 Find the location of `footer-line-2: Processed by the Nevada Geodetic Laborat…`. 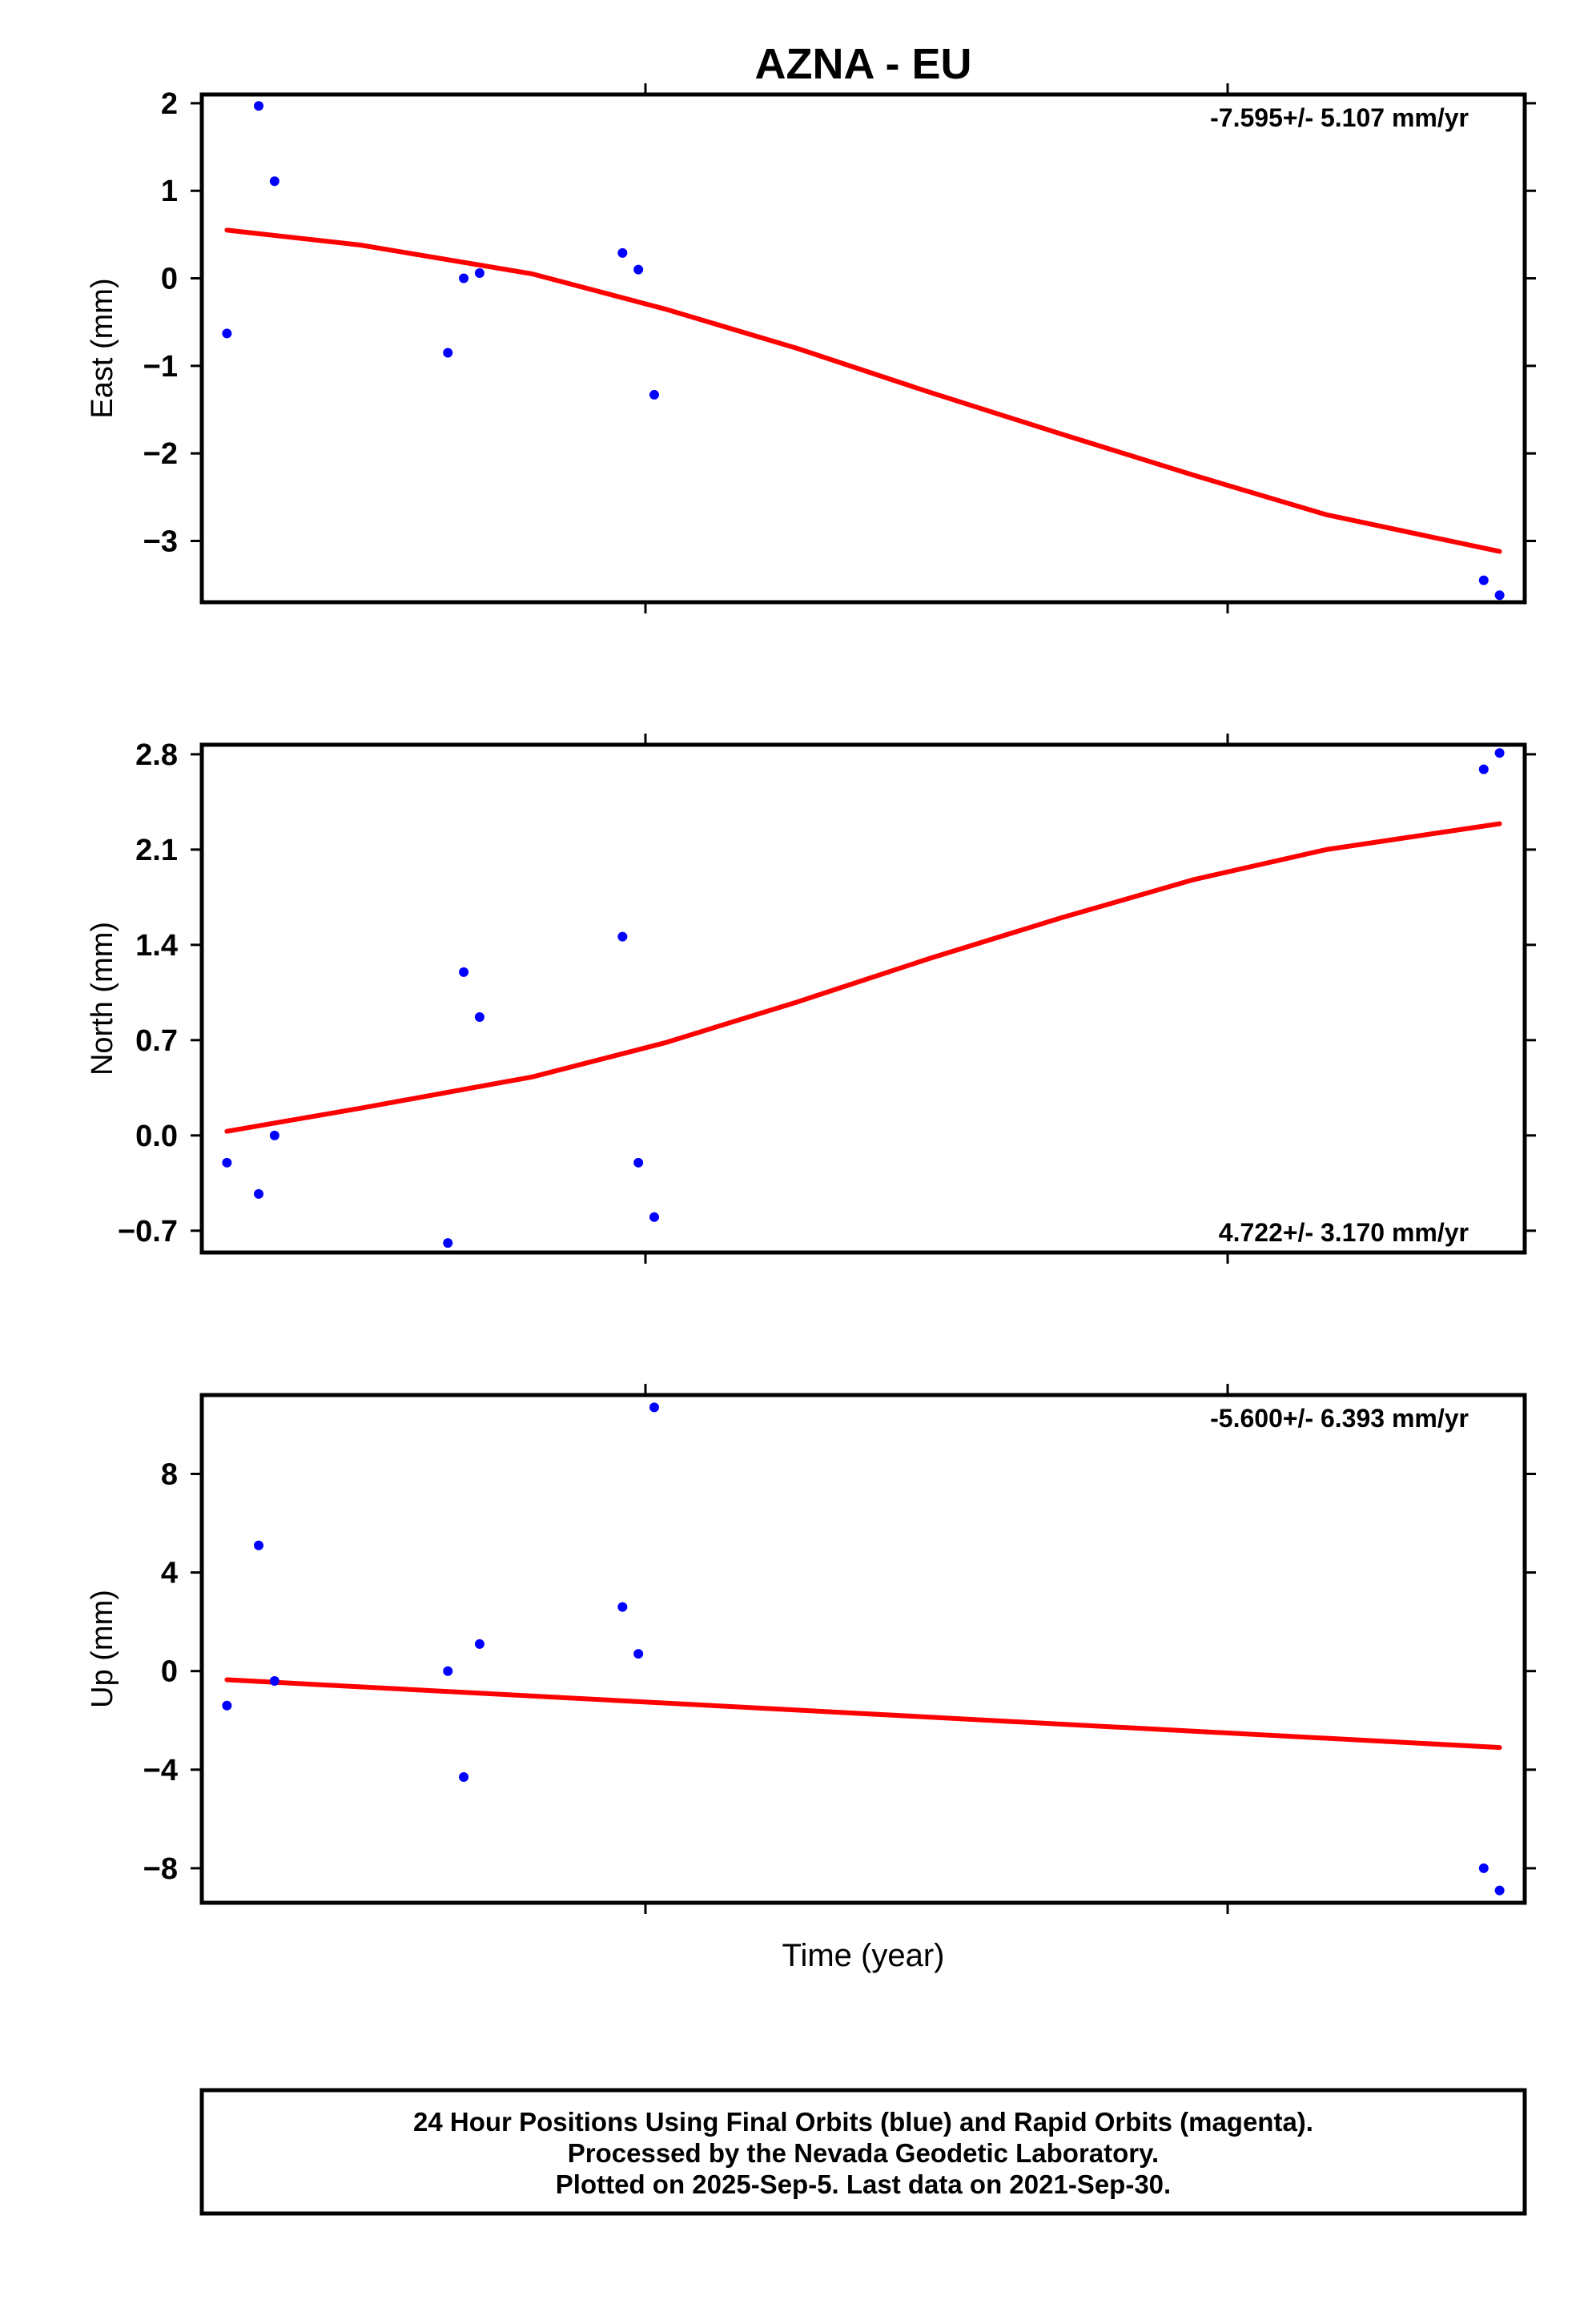

footer-line-2: Processed by the Nevada Geodetic Laborat… is located at coordinates (864, 2153).